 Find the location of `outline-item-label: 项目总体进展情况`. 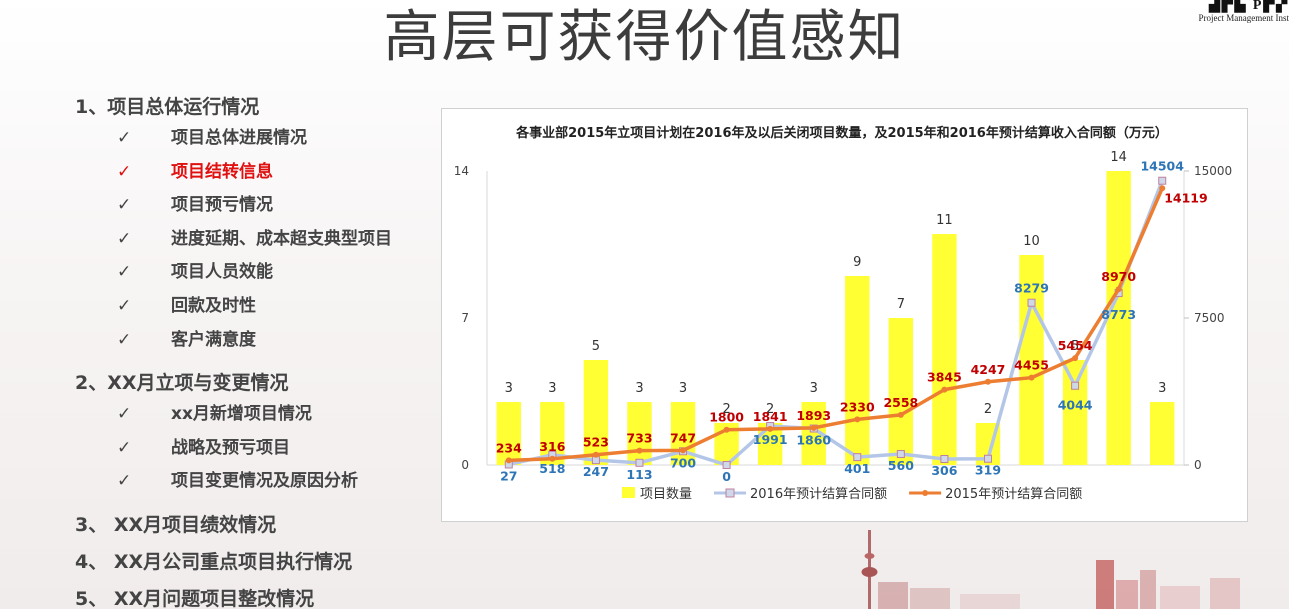

outline-item-label: 项目总体进展情况 is located at coordinates (239, 138).